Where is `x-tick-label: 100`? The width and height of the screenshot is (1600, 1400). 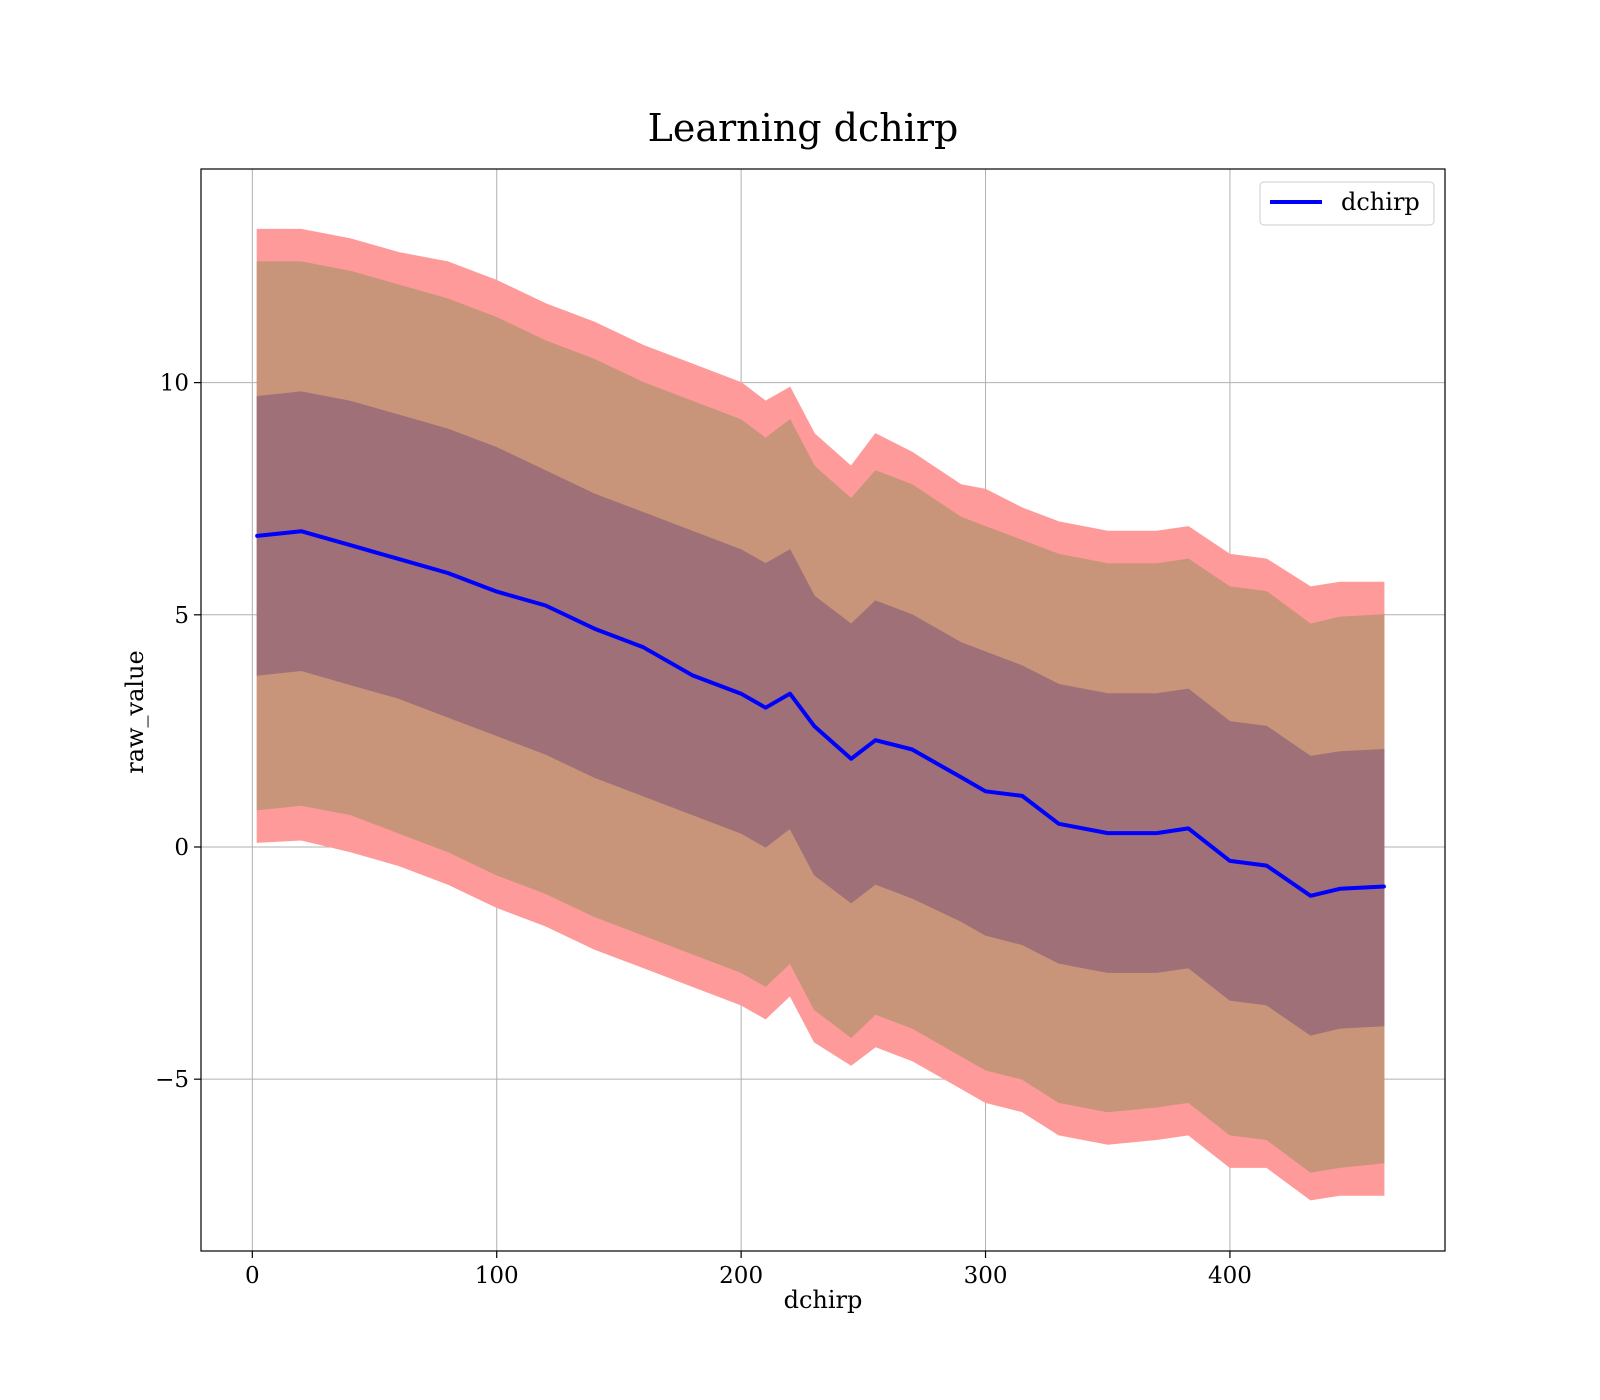
x-tick-label: 100 is located at coordinates (497, 1276).